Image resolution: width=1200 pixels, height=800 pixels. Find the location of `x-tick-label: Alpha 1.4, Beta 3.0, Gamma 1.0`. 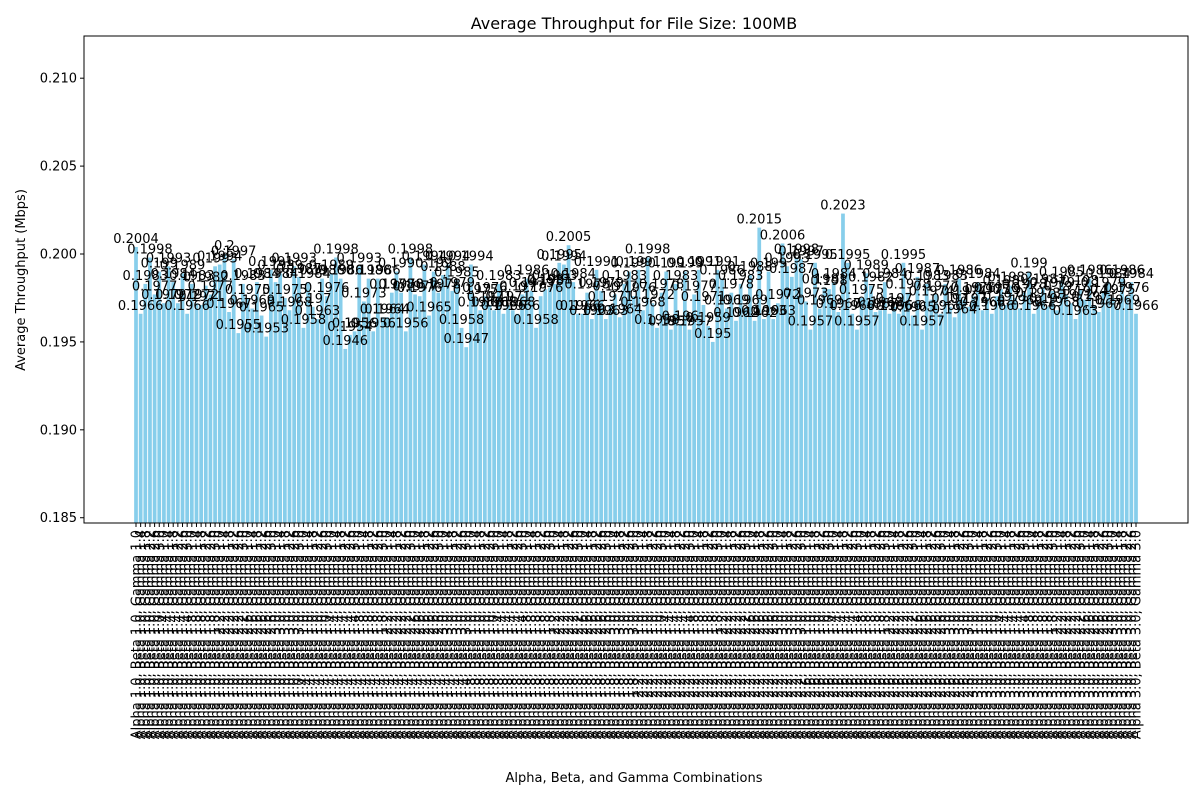

x-tick-label: Alpha 1.4, Beta 3.0, Gamma 1.0 is located at coordinates (443, 634).